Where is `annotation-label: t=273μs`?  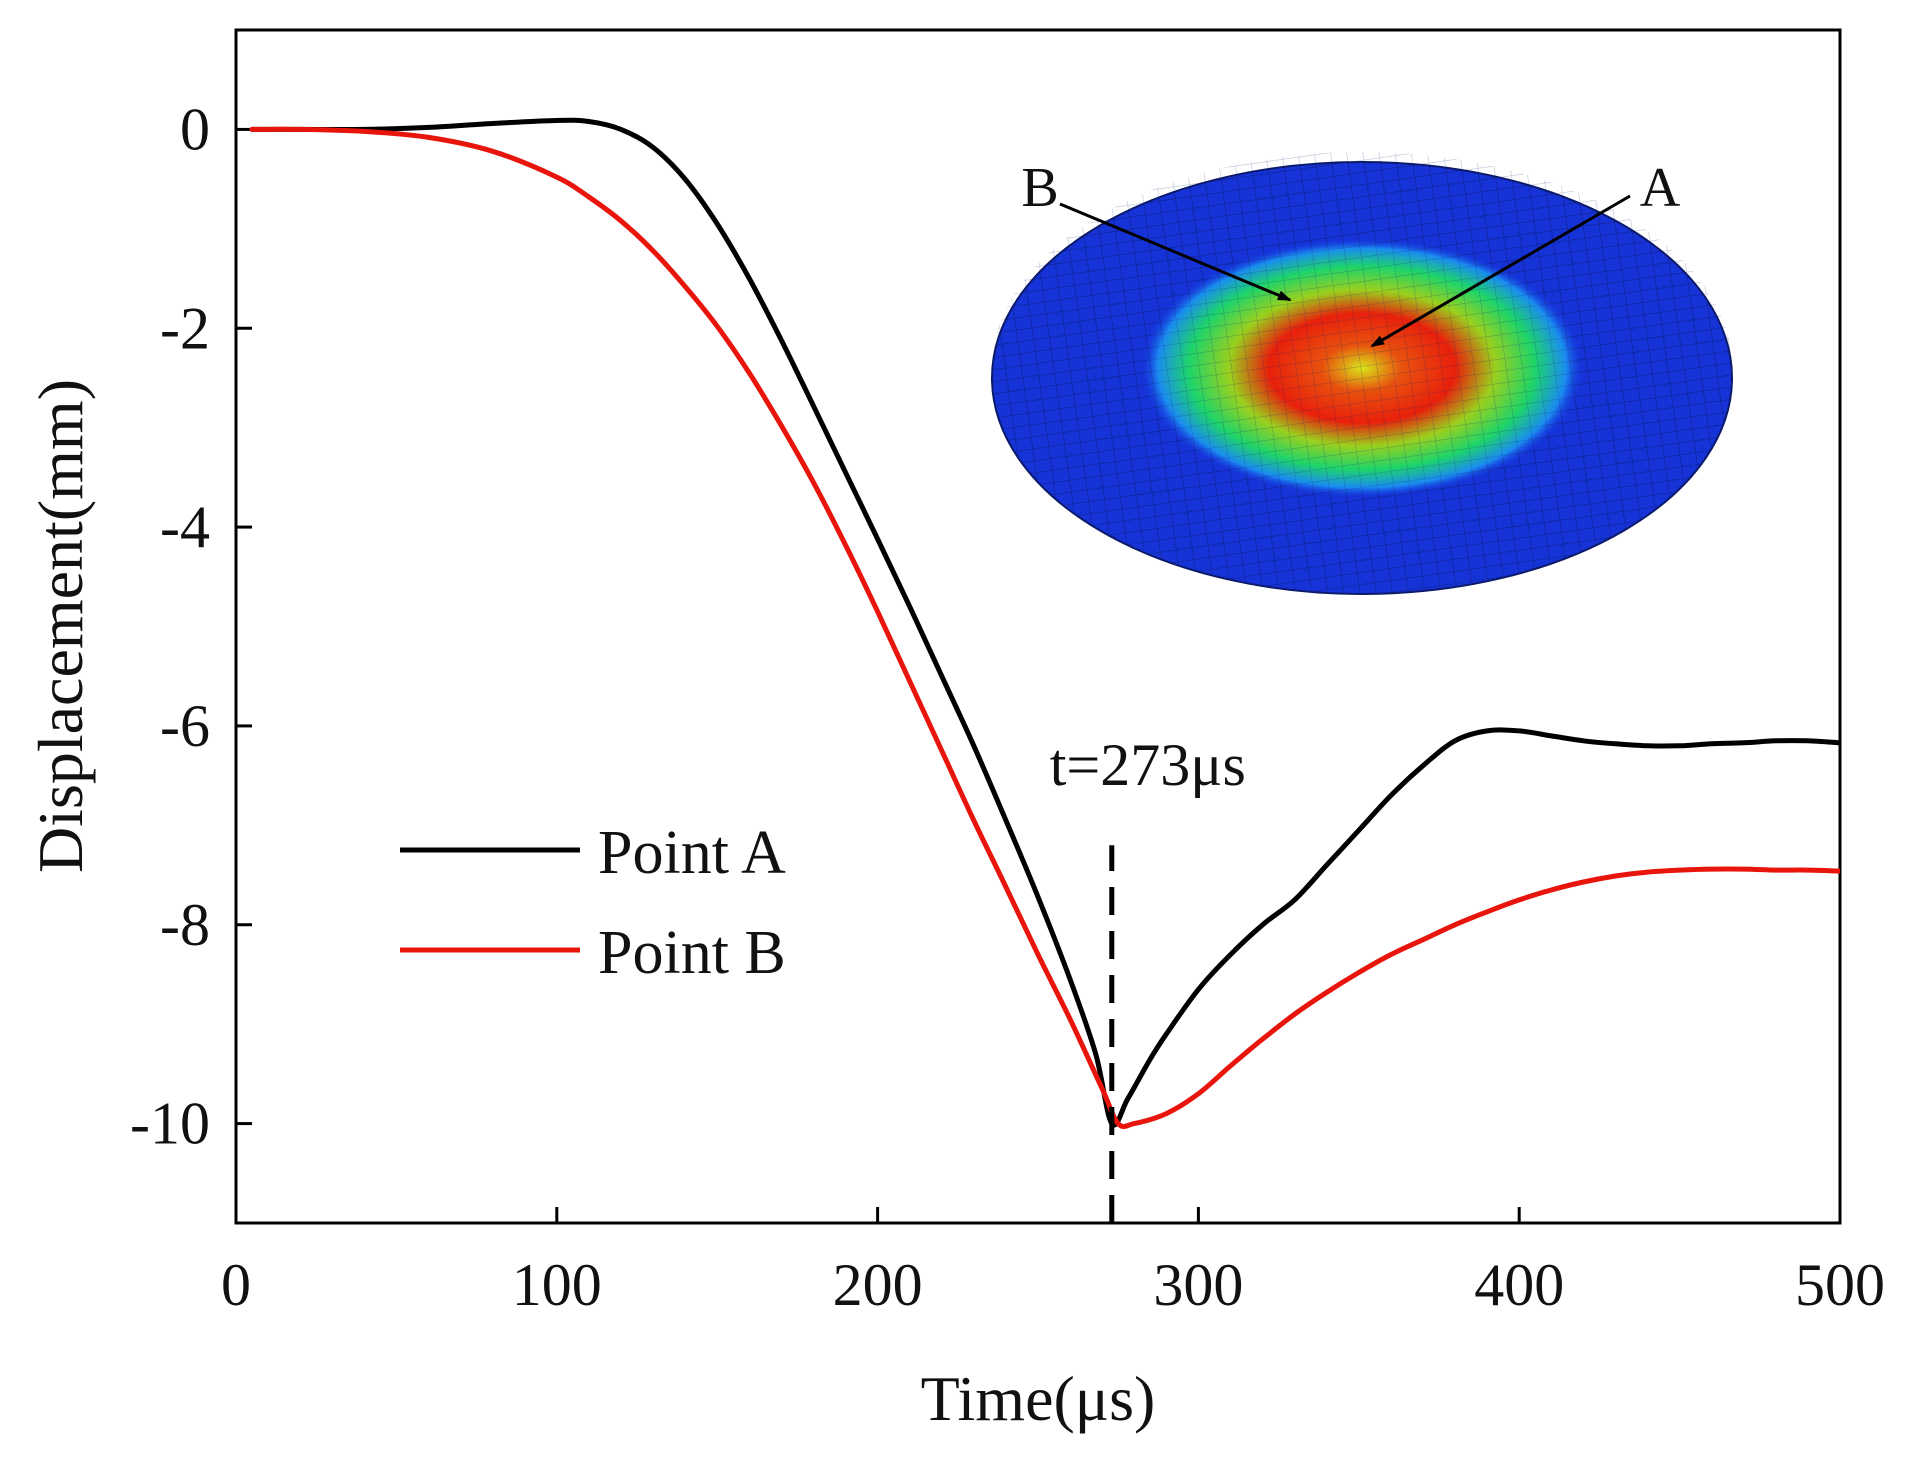 annotation-label: t=273μs is located at coordinates (1148, 765).